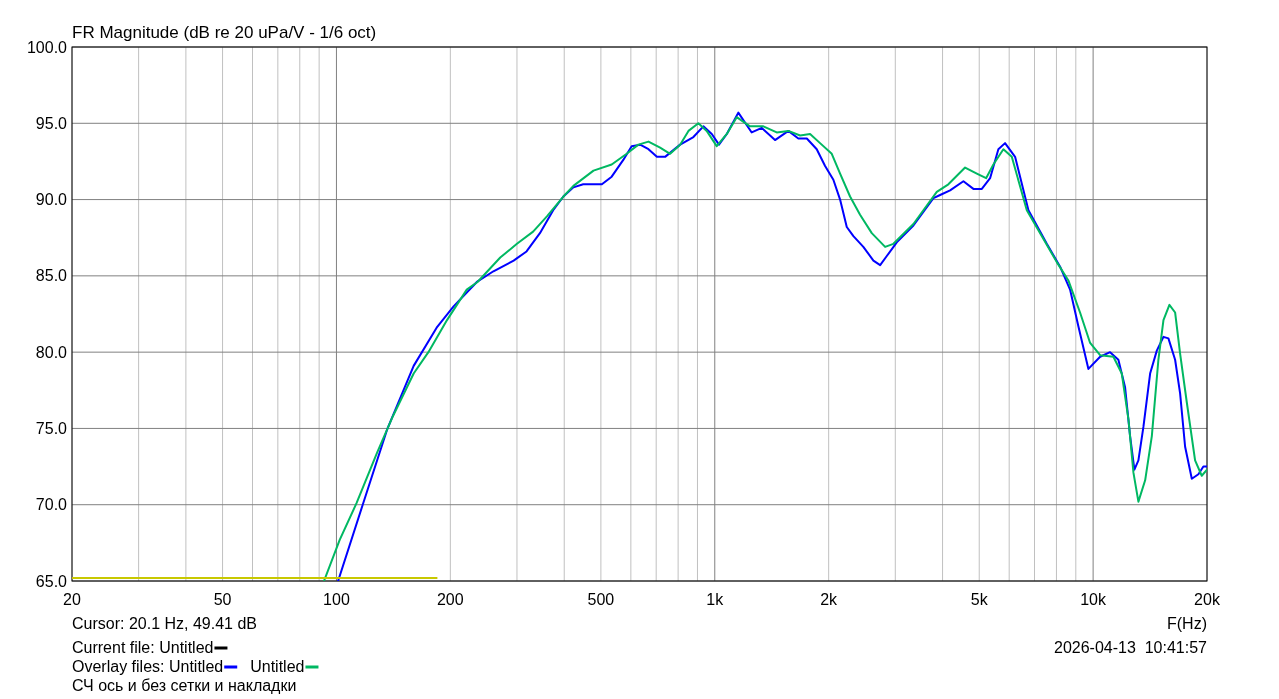 The image size is (1279, 699). I want to click on x-axis-title: F(Hz), so click(1187, 623).